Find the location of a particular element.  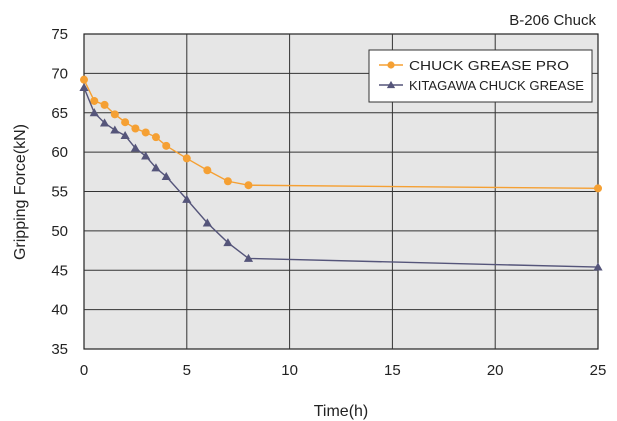

legend-item-0: CHUCK GREASE PRO is located at coordinates (474, 65).